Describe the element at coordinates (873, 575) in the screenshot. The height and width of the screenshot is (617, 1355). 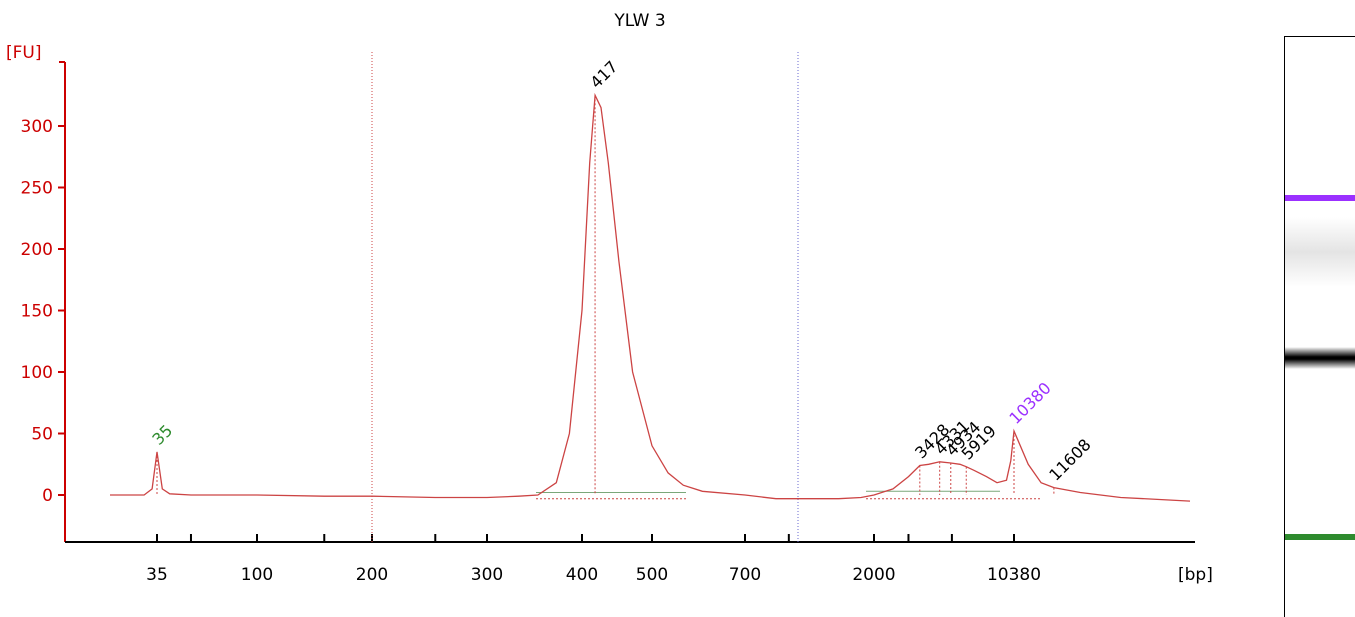
I see `x-tick-label: 2000` at that location.